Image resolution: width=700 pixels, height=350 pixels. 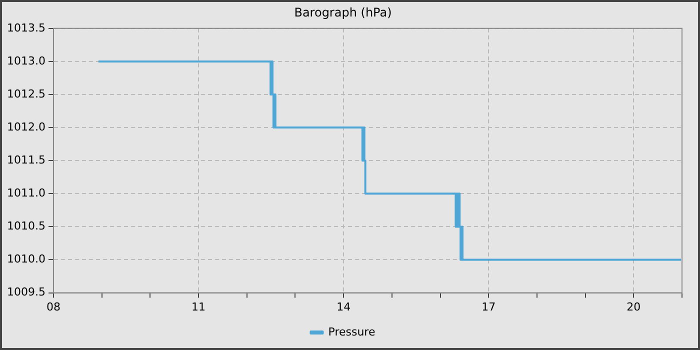 What do you see at coordinates (26, 159) in the screenshot?
I see `y-tick-label: 1011.5` at bounding box center [26, 159].